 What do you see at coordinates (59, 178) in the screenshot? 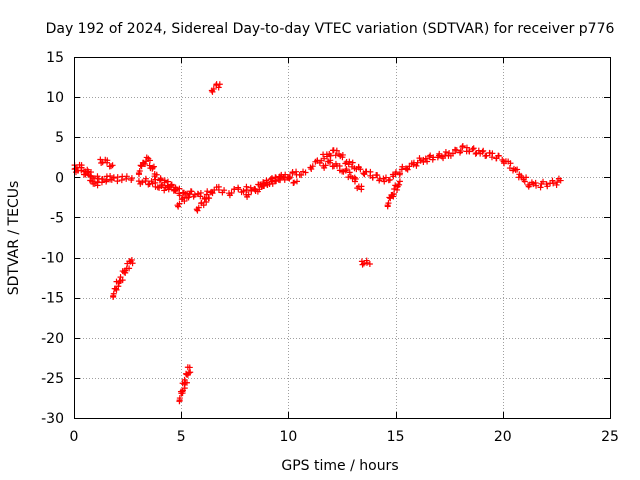
I see `y-tick-label: 0` at bounding box center [59, 178].